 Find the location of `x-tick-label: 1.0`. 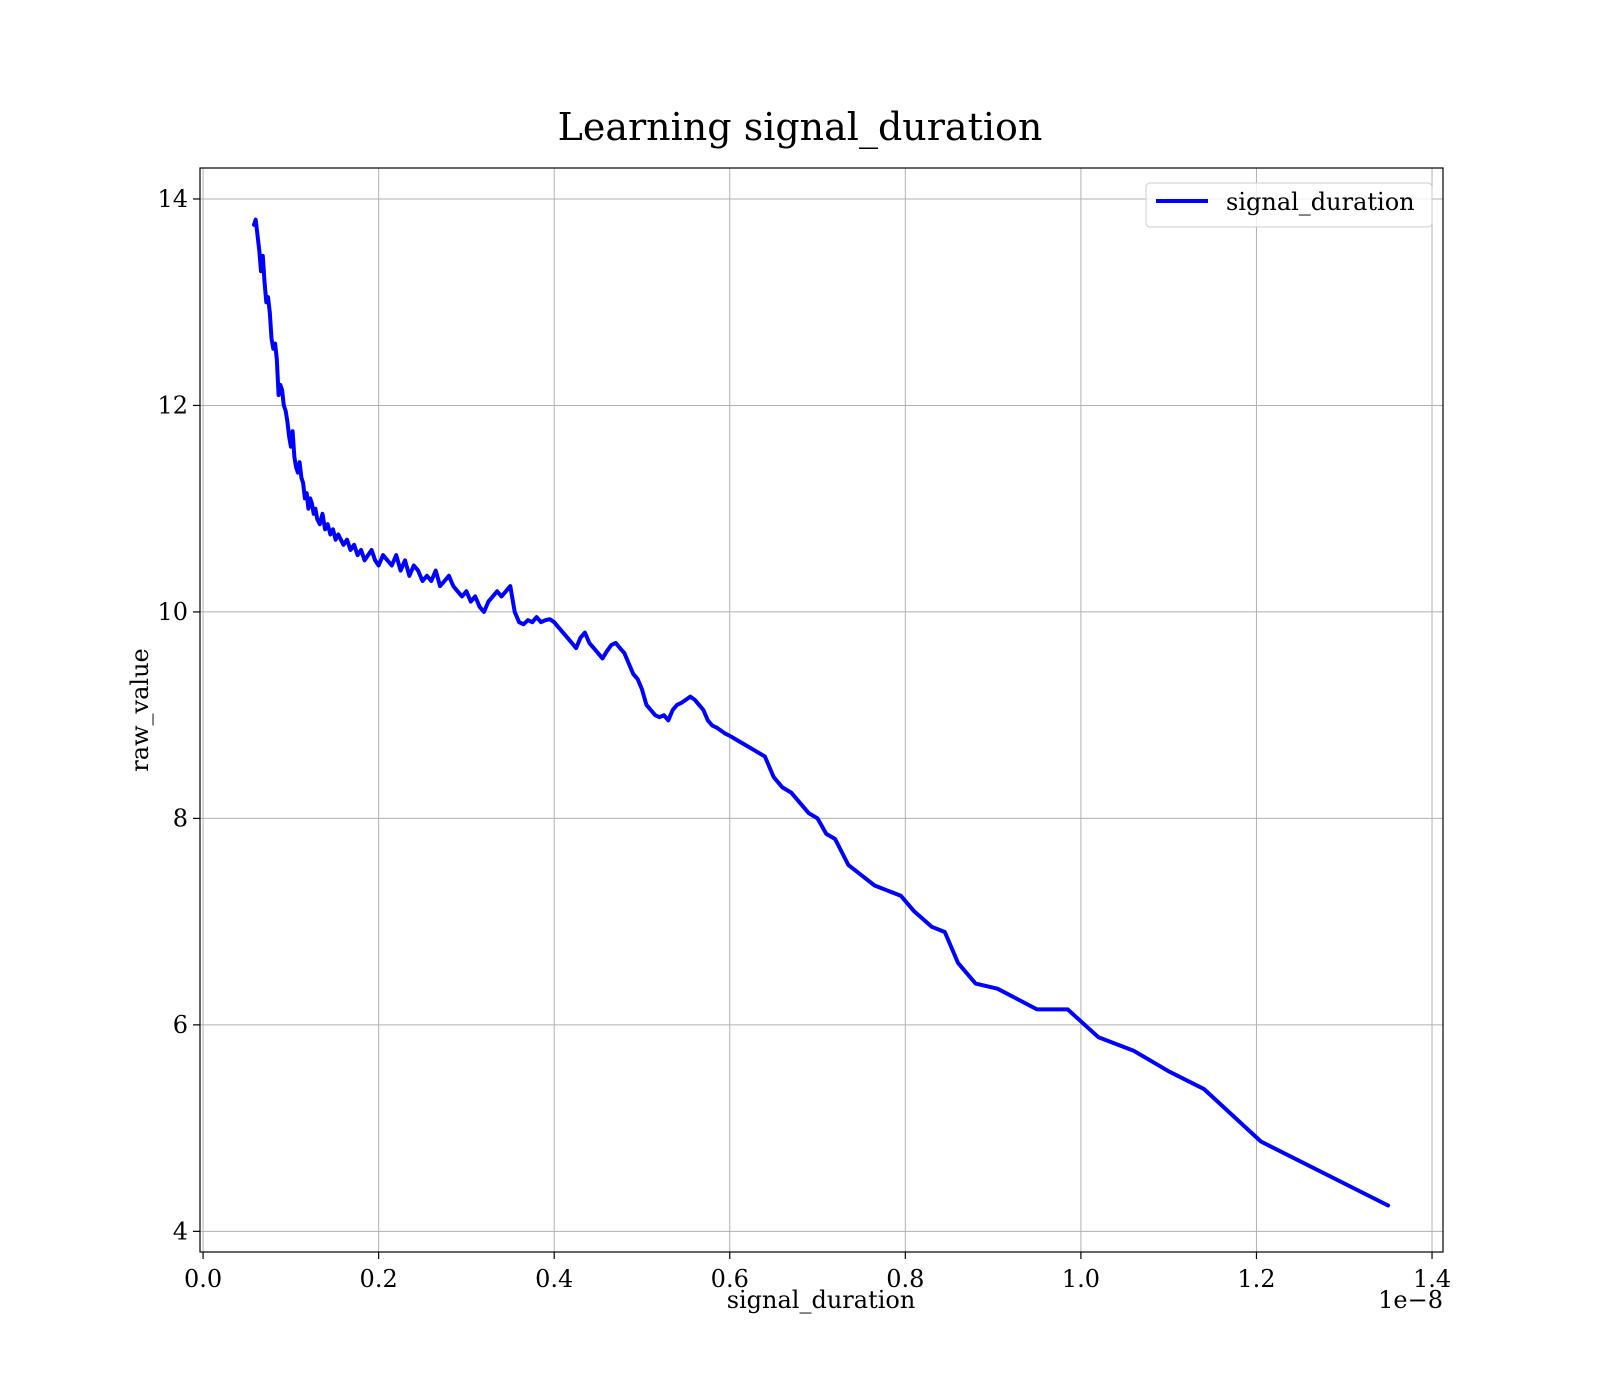

x-tick-label: 1.0 is located at coordinates (1081, 1279).